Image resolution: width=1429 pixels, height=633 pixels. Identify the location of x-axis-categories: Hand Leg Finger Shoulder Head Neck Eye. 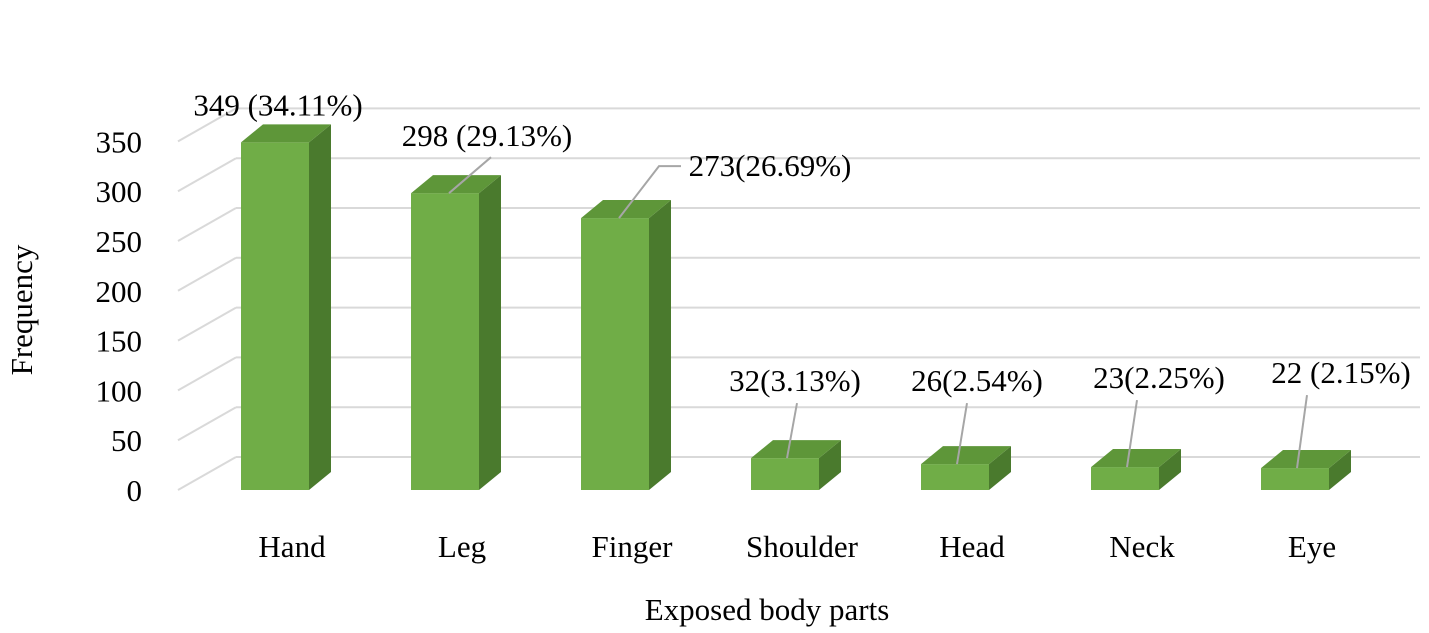
(797, 546).